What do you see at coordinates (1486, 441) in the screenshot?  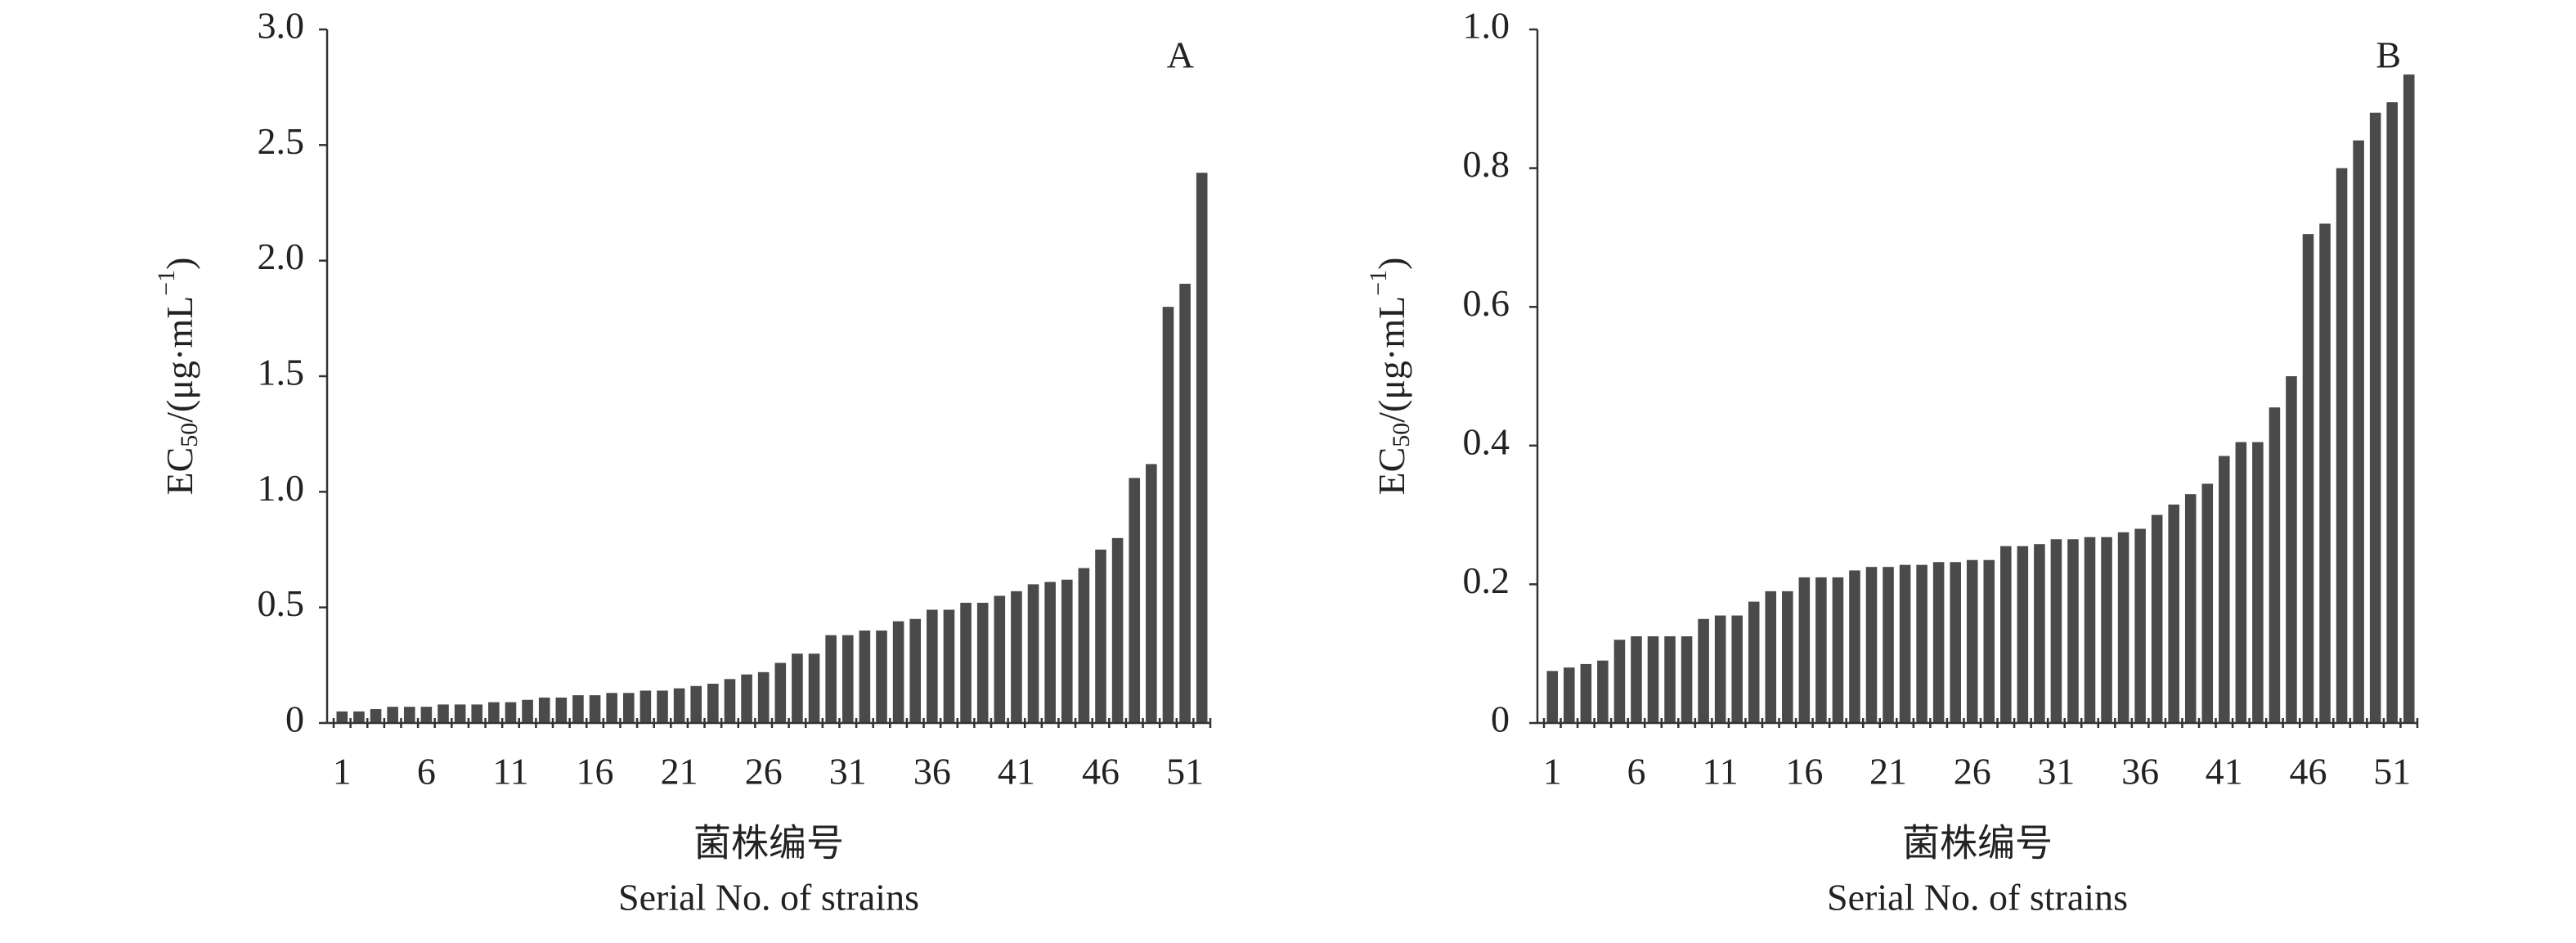 I see `y-tick-label: 0.4` at bounding box center [1486, 441].